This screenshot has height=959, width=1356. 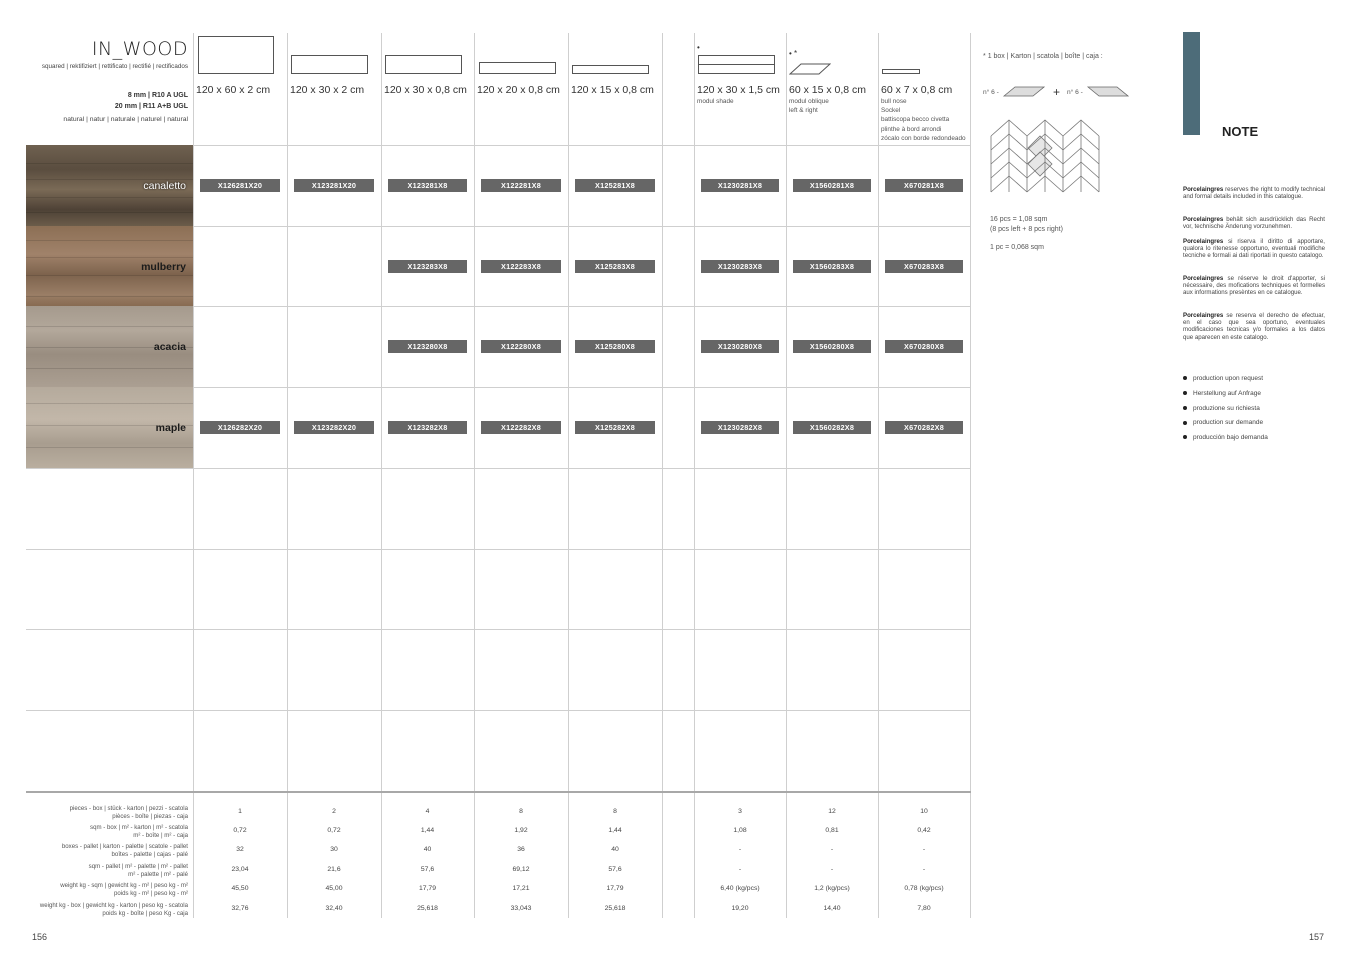 What do you see at coordinates (521, 185) in the screenshot?
I see `article-code-badge: X122281X8` at bounding box center [521, 185].